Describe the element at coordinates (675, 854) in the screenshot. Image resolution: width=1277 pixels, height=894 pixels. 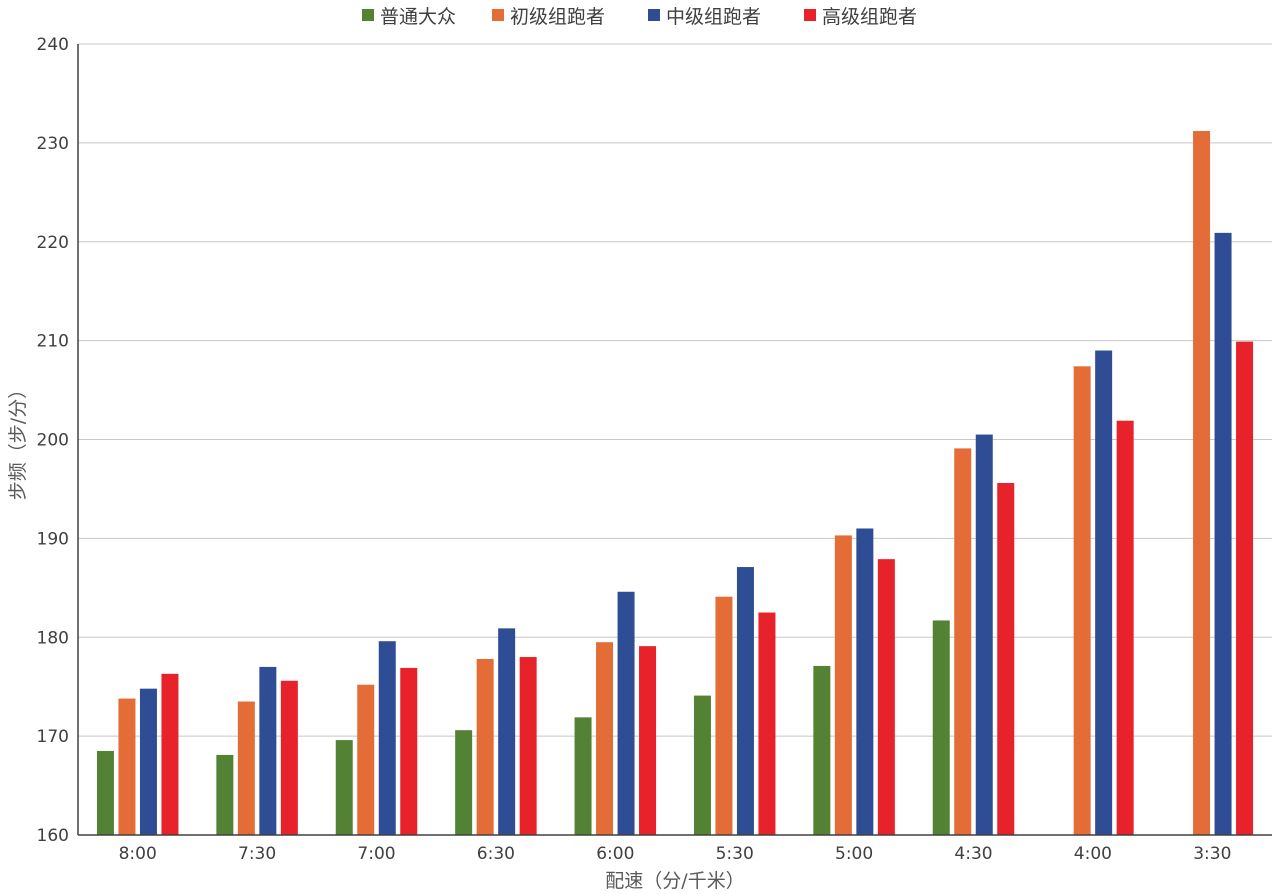
I see `x-tick-labels: 8:00 7:30 7:00 6:30 6:00 5:30 5:00 4:30 4:00 3:30` at that location.